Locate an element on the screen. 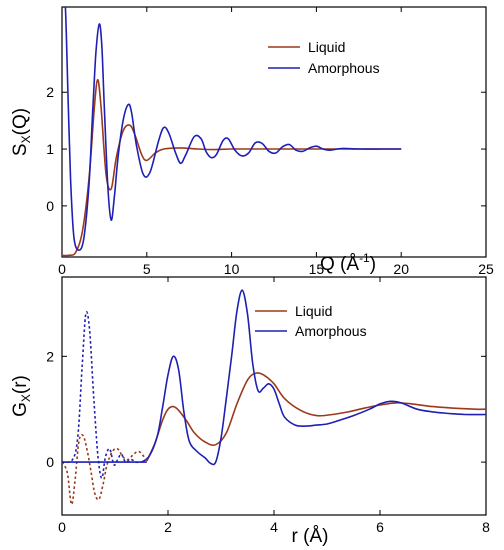  bottom-series-liquid-line is located at coordinates (316, 417).